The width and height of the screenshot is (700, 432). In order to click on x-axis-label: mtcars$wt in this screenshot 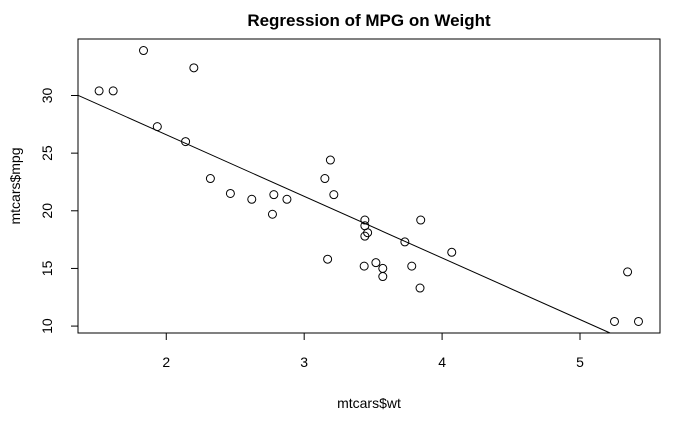, I will do `click(369, 403)`.